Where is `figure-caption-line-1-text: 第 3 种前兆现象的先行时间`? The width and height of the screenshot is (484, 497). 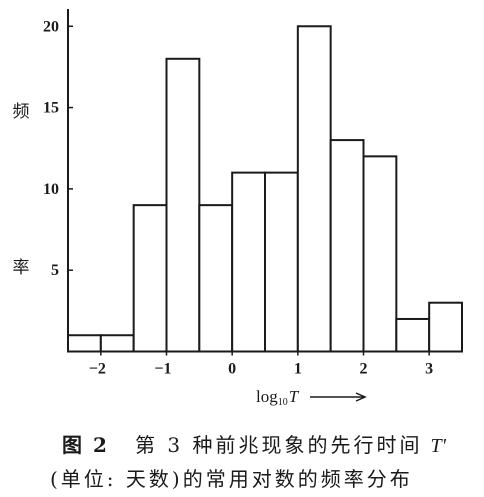 figure-caption-line-1-text: 第 3 种前兆现象的先行时间 is located at coordinates (279, 445).